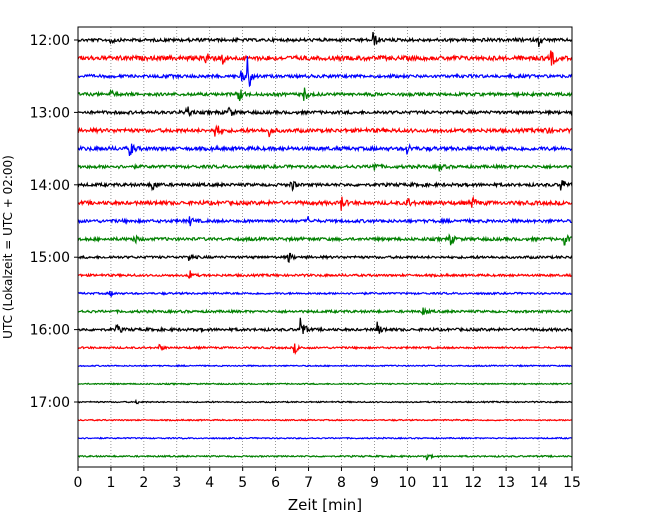 The height and width of the screenshot is (520, 650). I want to click on x-tick-label: 9, so click(374, 483).